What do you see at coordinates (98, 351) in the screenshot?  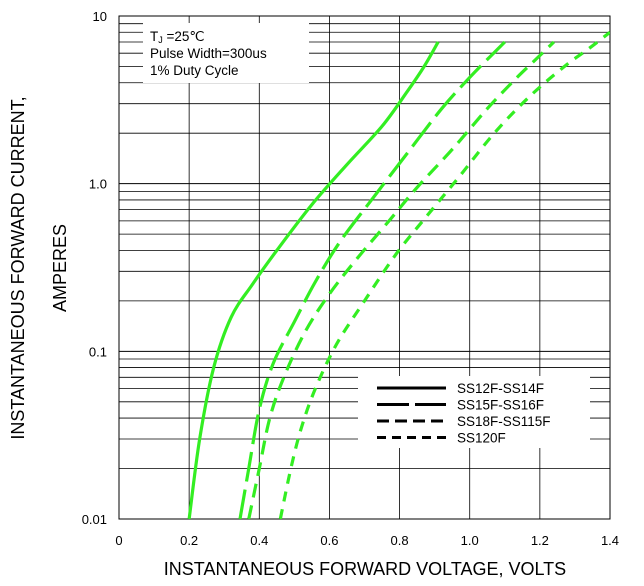 I see `y-tick-label: 0.1` at bounding box center [98, 351].